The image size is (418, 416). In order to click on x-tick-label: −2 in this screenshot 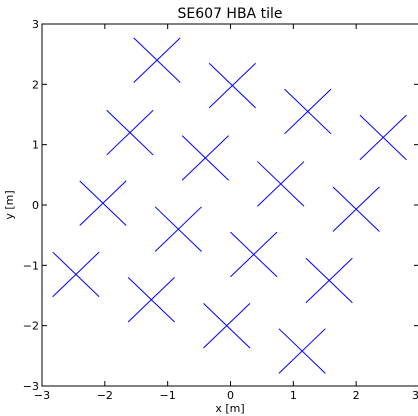, I will do `click(105, 395)`.